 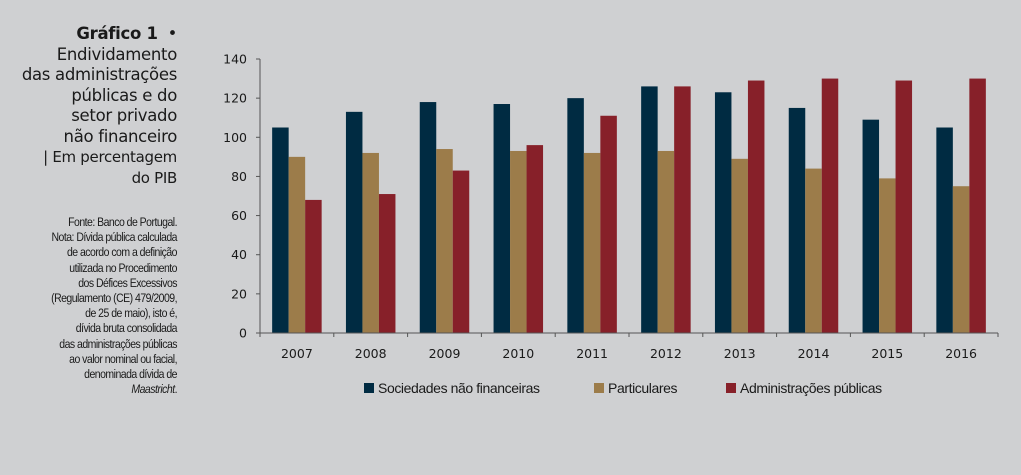 I want to click on bar-particulares-2010, so click(x=518, y=241).